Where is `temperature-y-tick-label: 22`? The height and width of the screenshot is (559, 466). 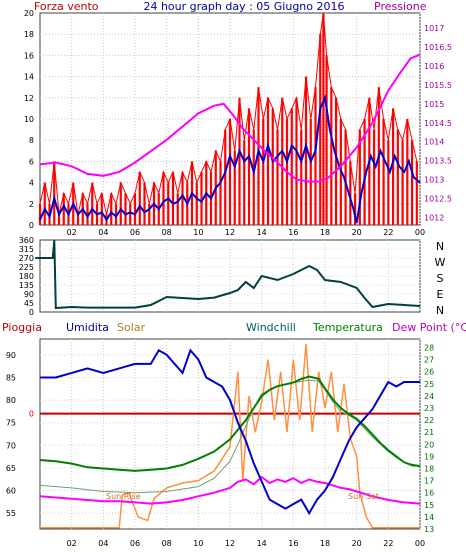
temperature-y-tick-label: 22 is located at coordinates (429, 420).